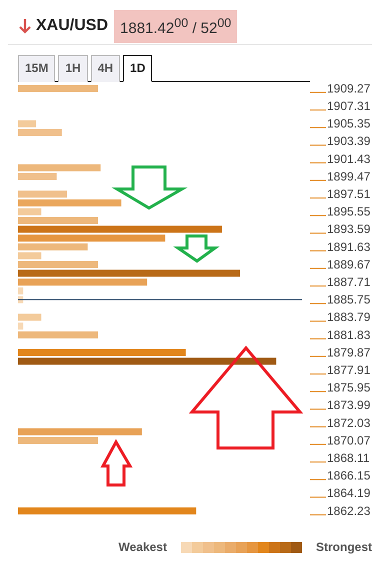 The height and width of the screenshot is (568, 380). Describe the element at coordinates (349, 123) in the screenshot. I see `y-tick-label: 1905.35` at that location.